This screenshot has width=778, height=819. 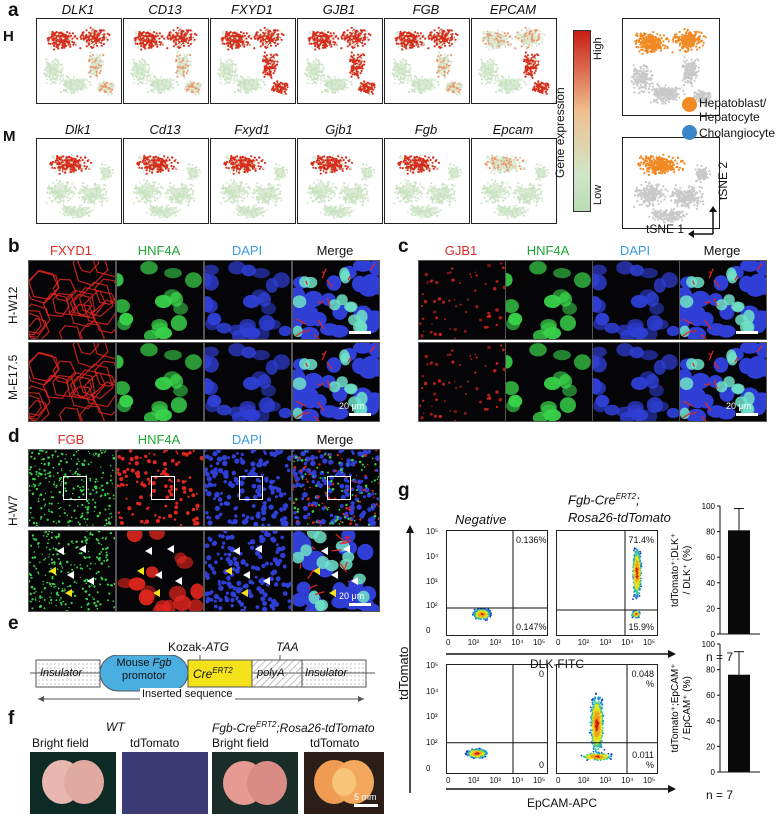 What do you see at coordinates (78, 9) in the screenshot?
I see `human-gene-label: DLK1` at bounding box center [78, 9].